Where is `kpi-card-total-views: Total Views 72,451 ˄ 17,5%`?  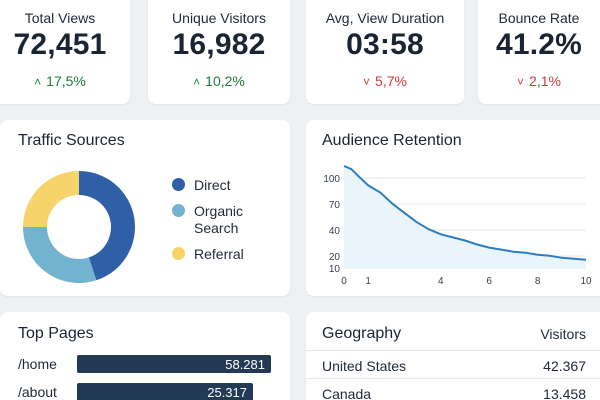
kpi-card-total-views: Total Views 72,451 ˄ 17,5% is located at coordinates (65, 52).